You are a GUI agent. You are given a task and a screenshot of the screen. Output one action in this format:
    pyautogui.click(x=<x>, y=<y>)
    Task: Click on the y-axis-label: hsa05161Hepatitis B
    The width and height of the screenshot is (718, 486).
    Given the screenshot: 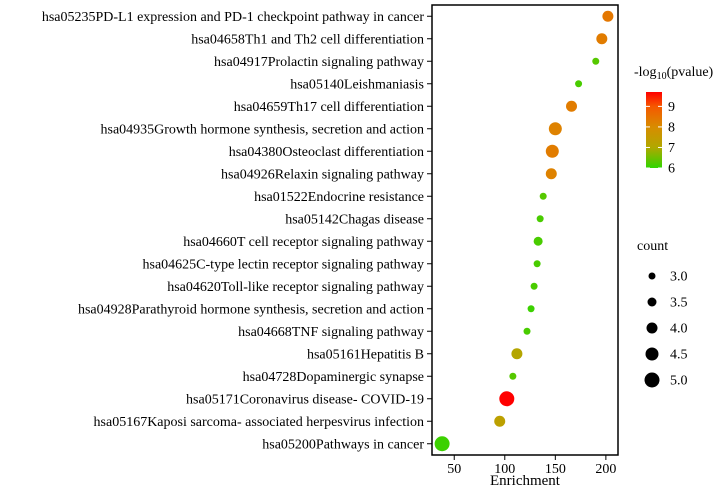 What is the action you would take?
    pyautogui.click(x=365, y=354)
    